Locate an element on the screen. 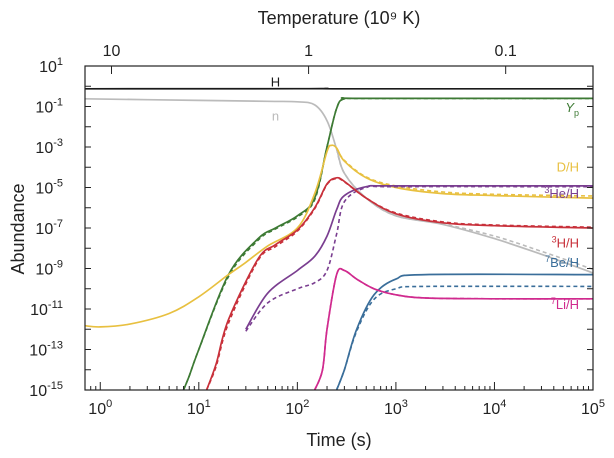  series-label-n: n is located at coordinates (275, 116).